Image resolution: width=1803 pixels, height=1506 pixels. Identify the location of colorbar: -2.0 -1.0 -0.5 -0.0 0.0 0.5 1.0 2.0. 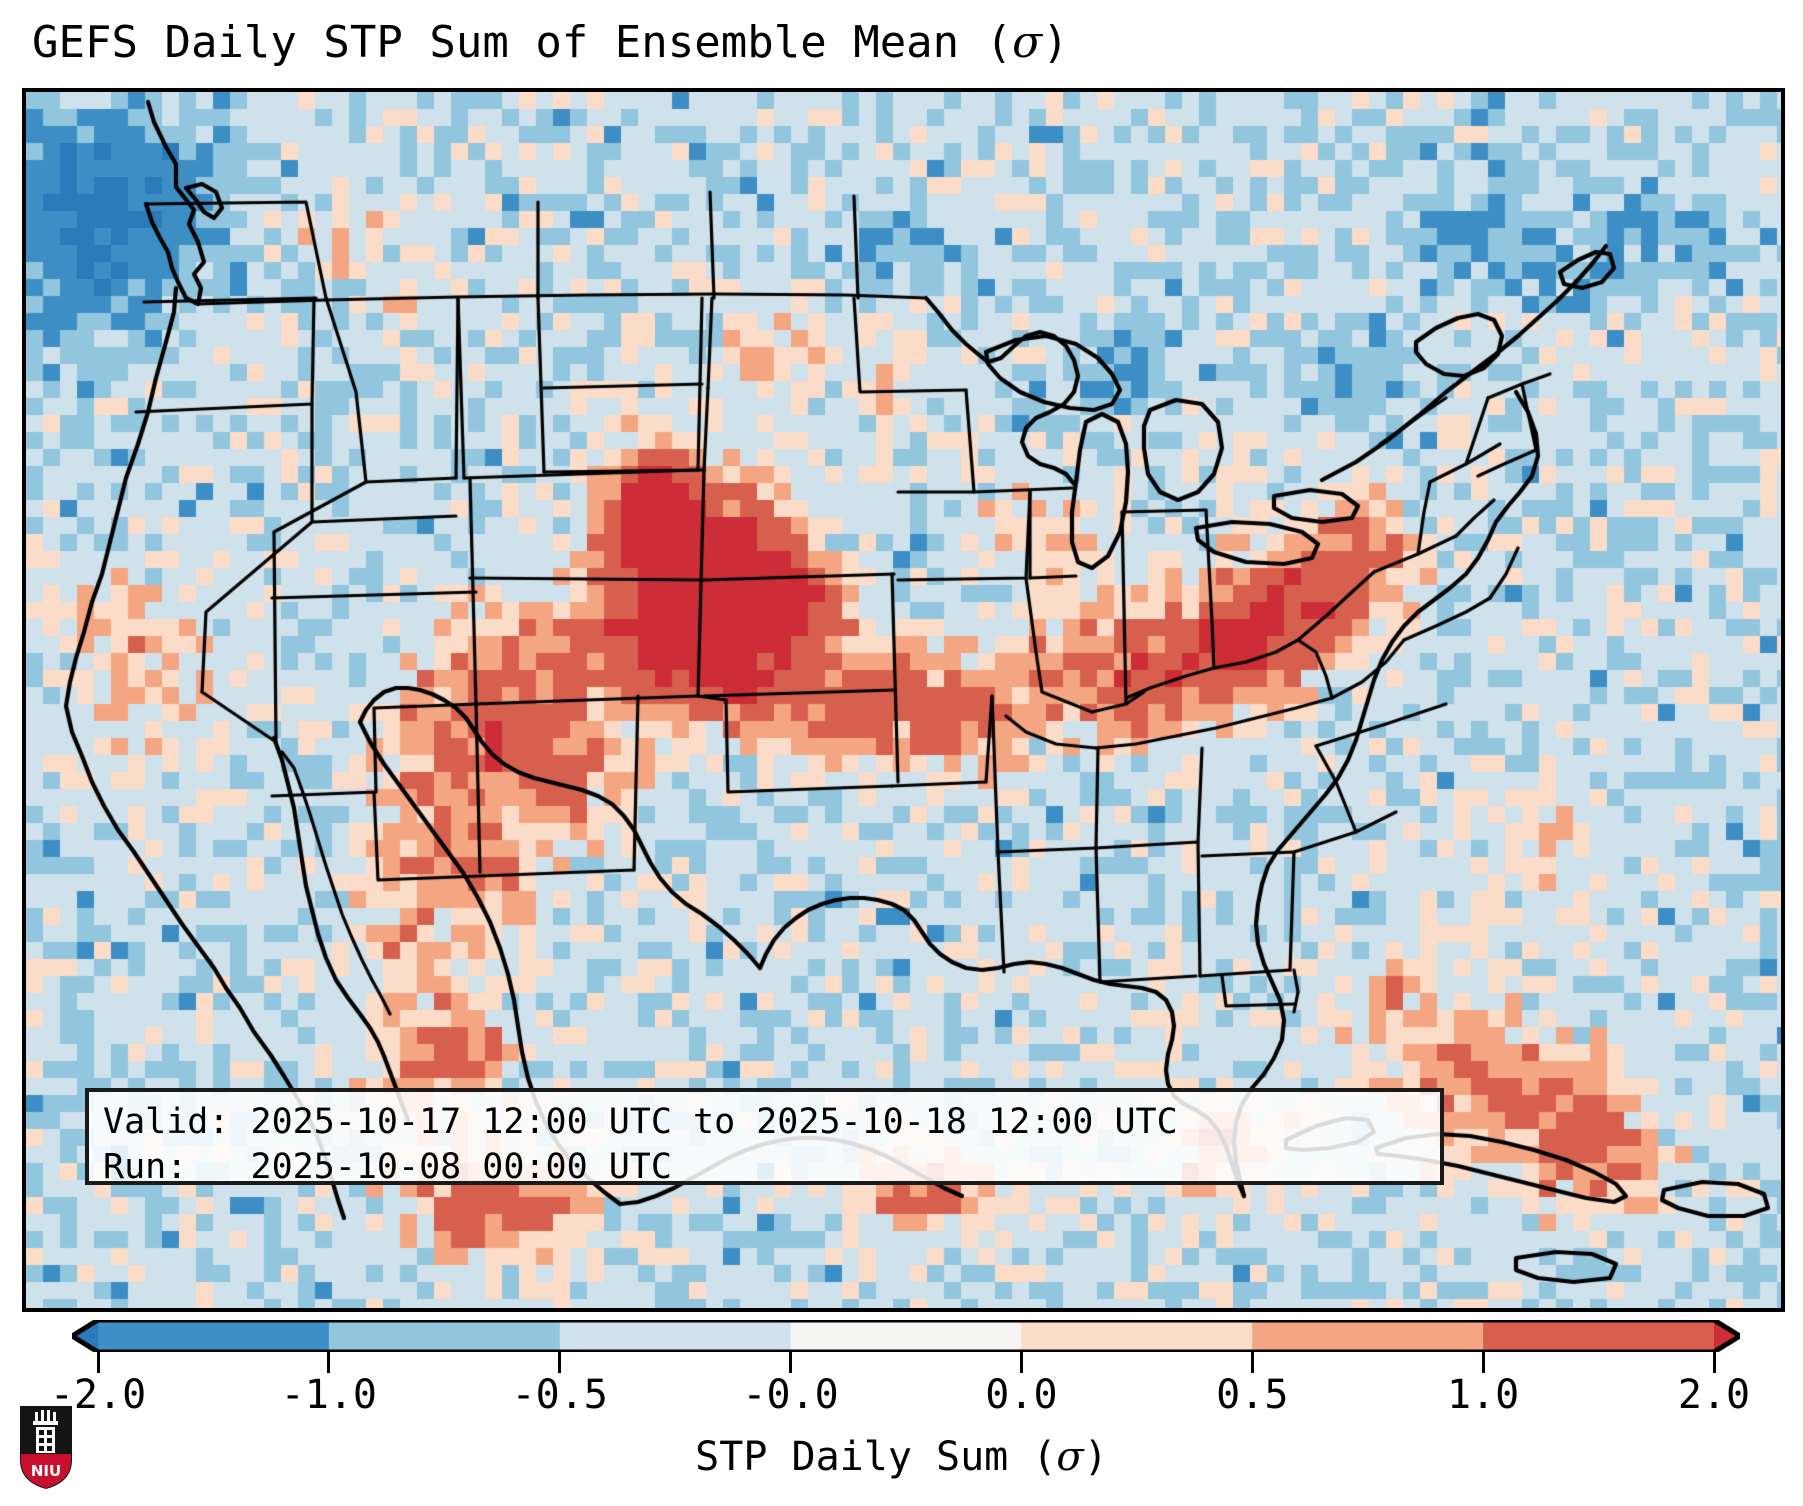
(901, 1367).